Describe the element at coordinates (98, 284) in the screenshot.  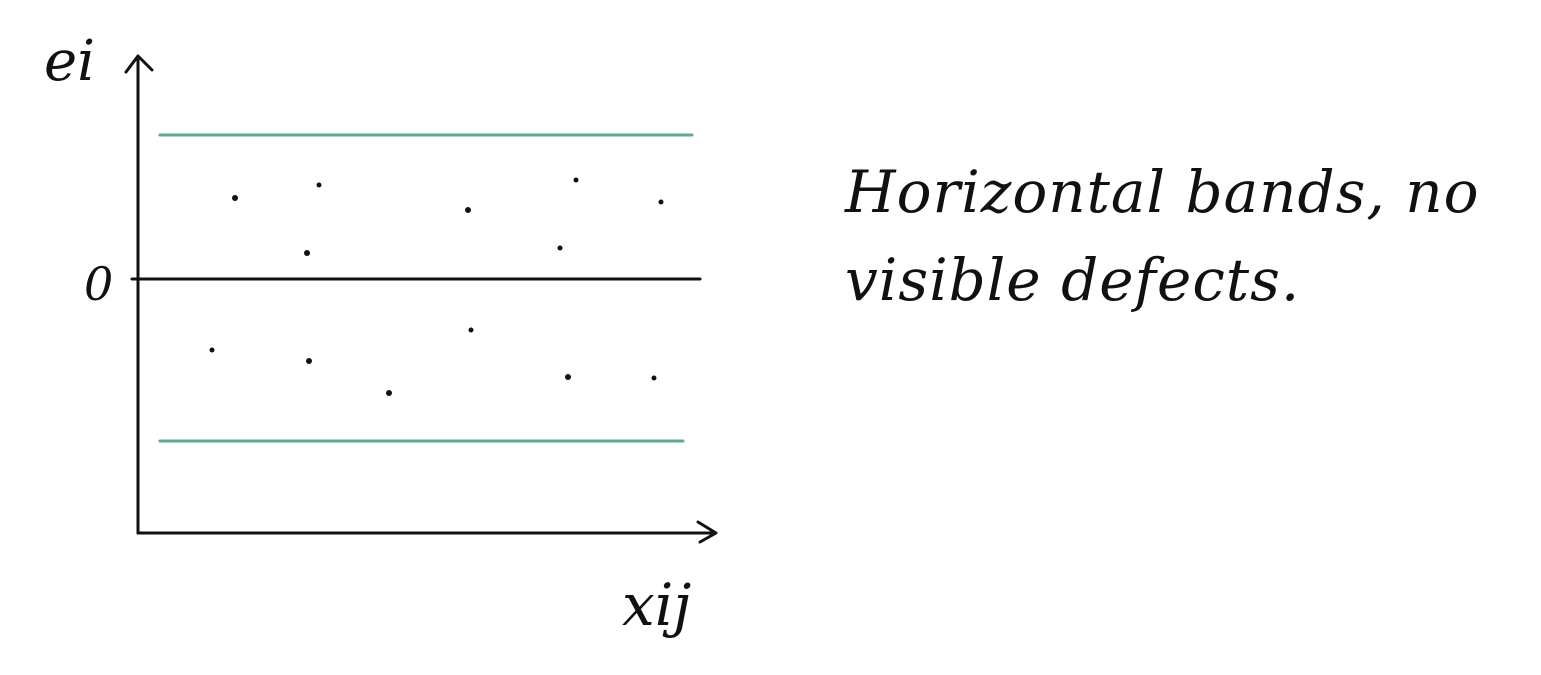
I see `zero-label: 0` at that location.